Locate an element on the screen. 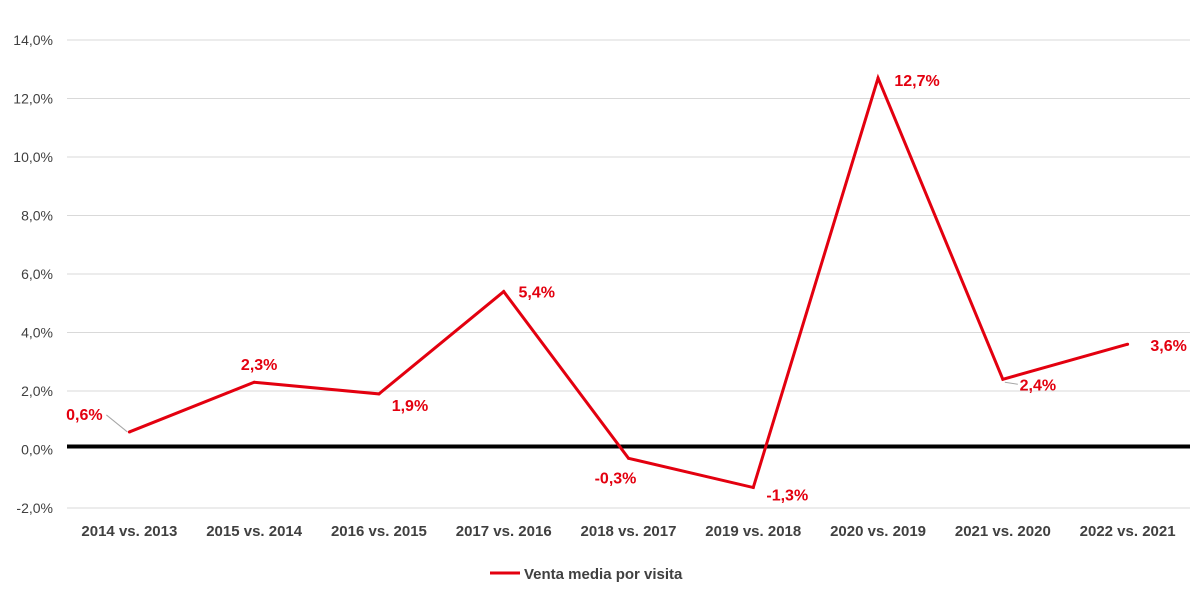  data-label: 1,9% is located at coordinates (410, 406).